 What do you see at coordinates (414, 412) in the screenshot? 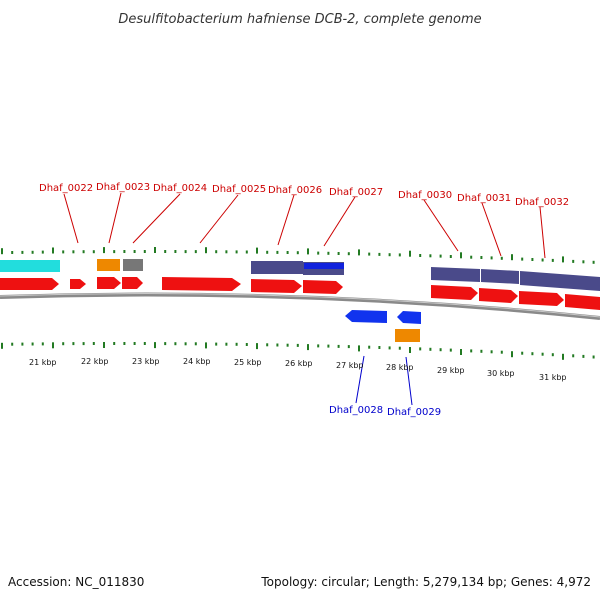
I see `gene-label-reverse: Dhaf_0029` at bounding box center [414, 412].